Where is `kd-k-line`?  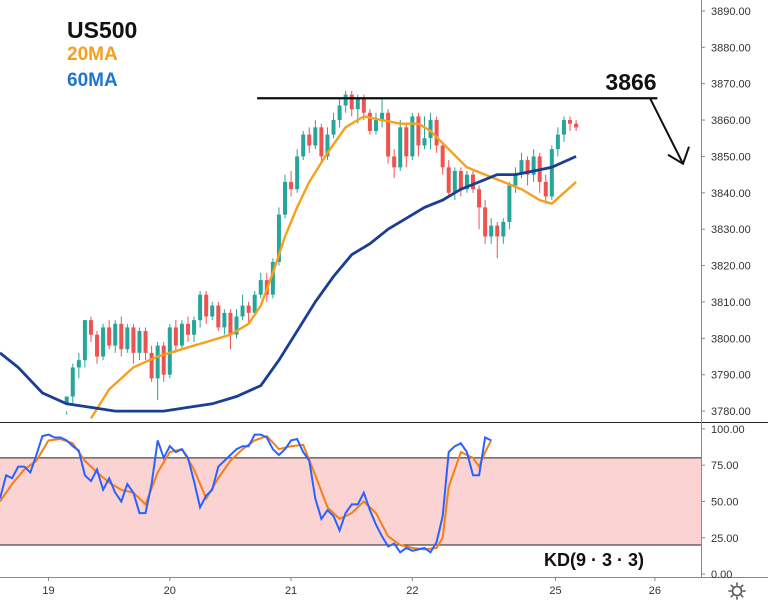 kd-k-line is located at coordinates (246, 493).